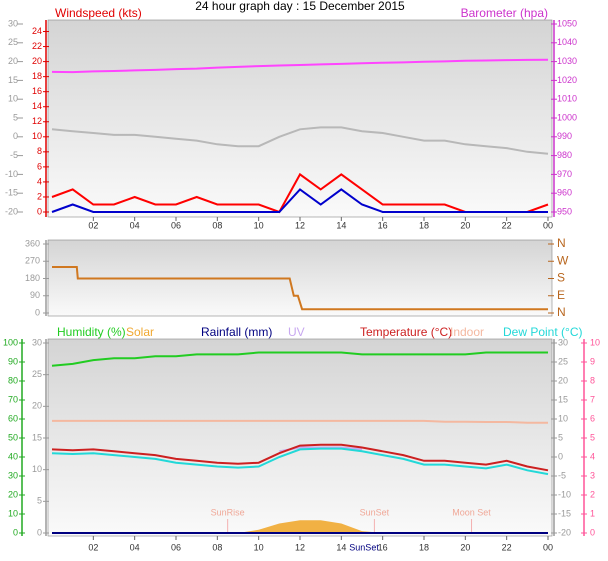  Describe the element at coordinates (13, 380) in the screenshot. I see `y-tick-label: 80` at that location.